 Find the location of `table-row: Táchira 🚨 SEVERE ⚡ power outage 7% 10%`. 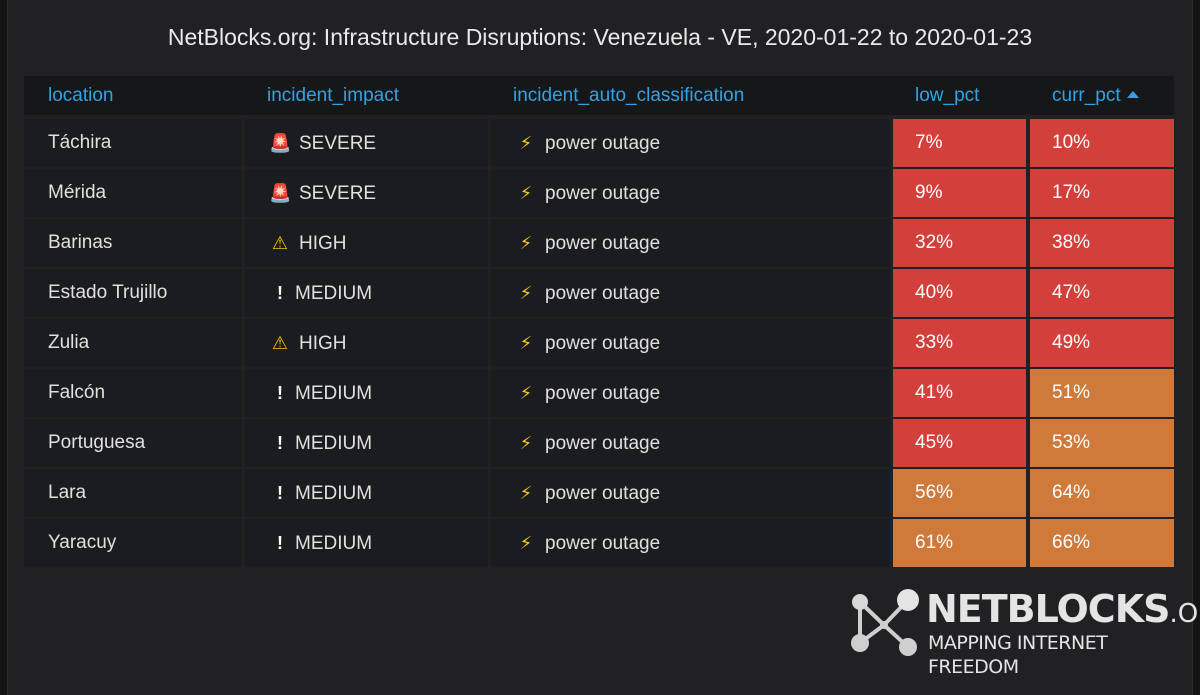

table-row: Táchira 🚨 SEVERE ⚡ power outage 7% 10% is located at coordinates (599, 144).